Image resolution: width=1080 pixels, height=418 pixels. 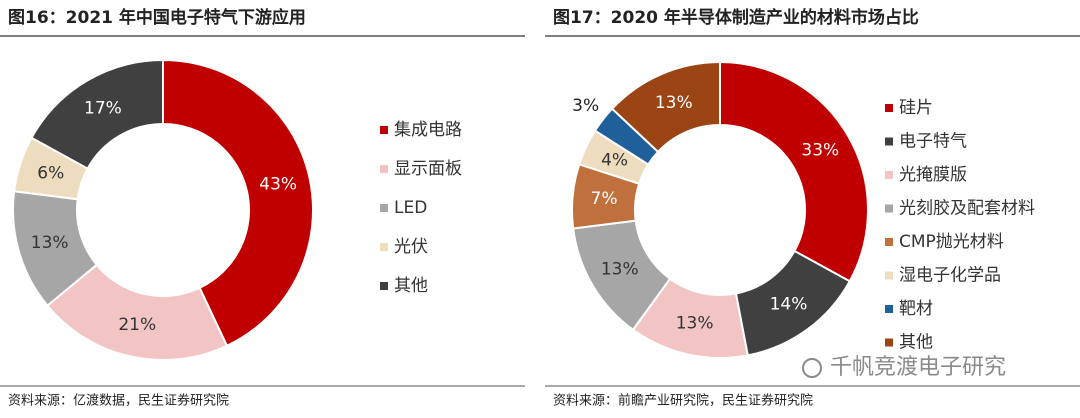 What do you see at coordinates (103, 108) in the screenshot?
I see `data-label: 17%` at bounding box center [103, 108].